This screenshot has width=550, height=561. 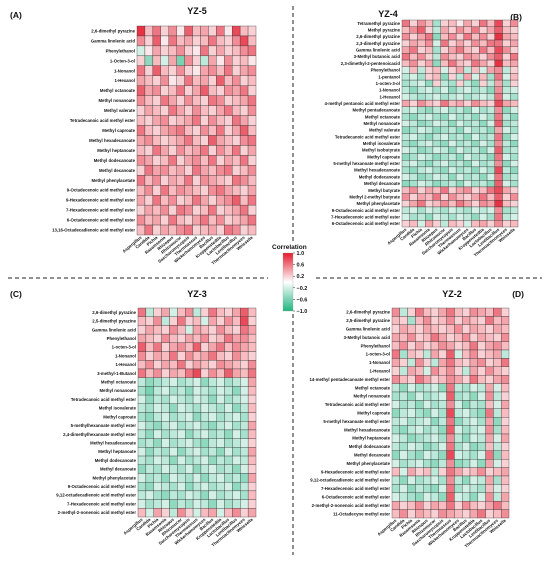 I want to click on row-label: 1-Nonanol, so click(x=125, y=355).